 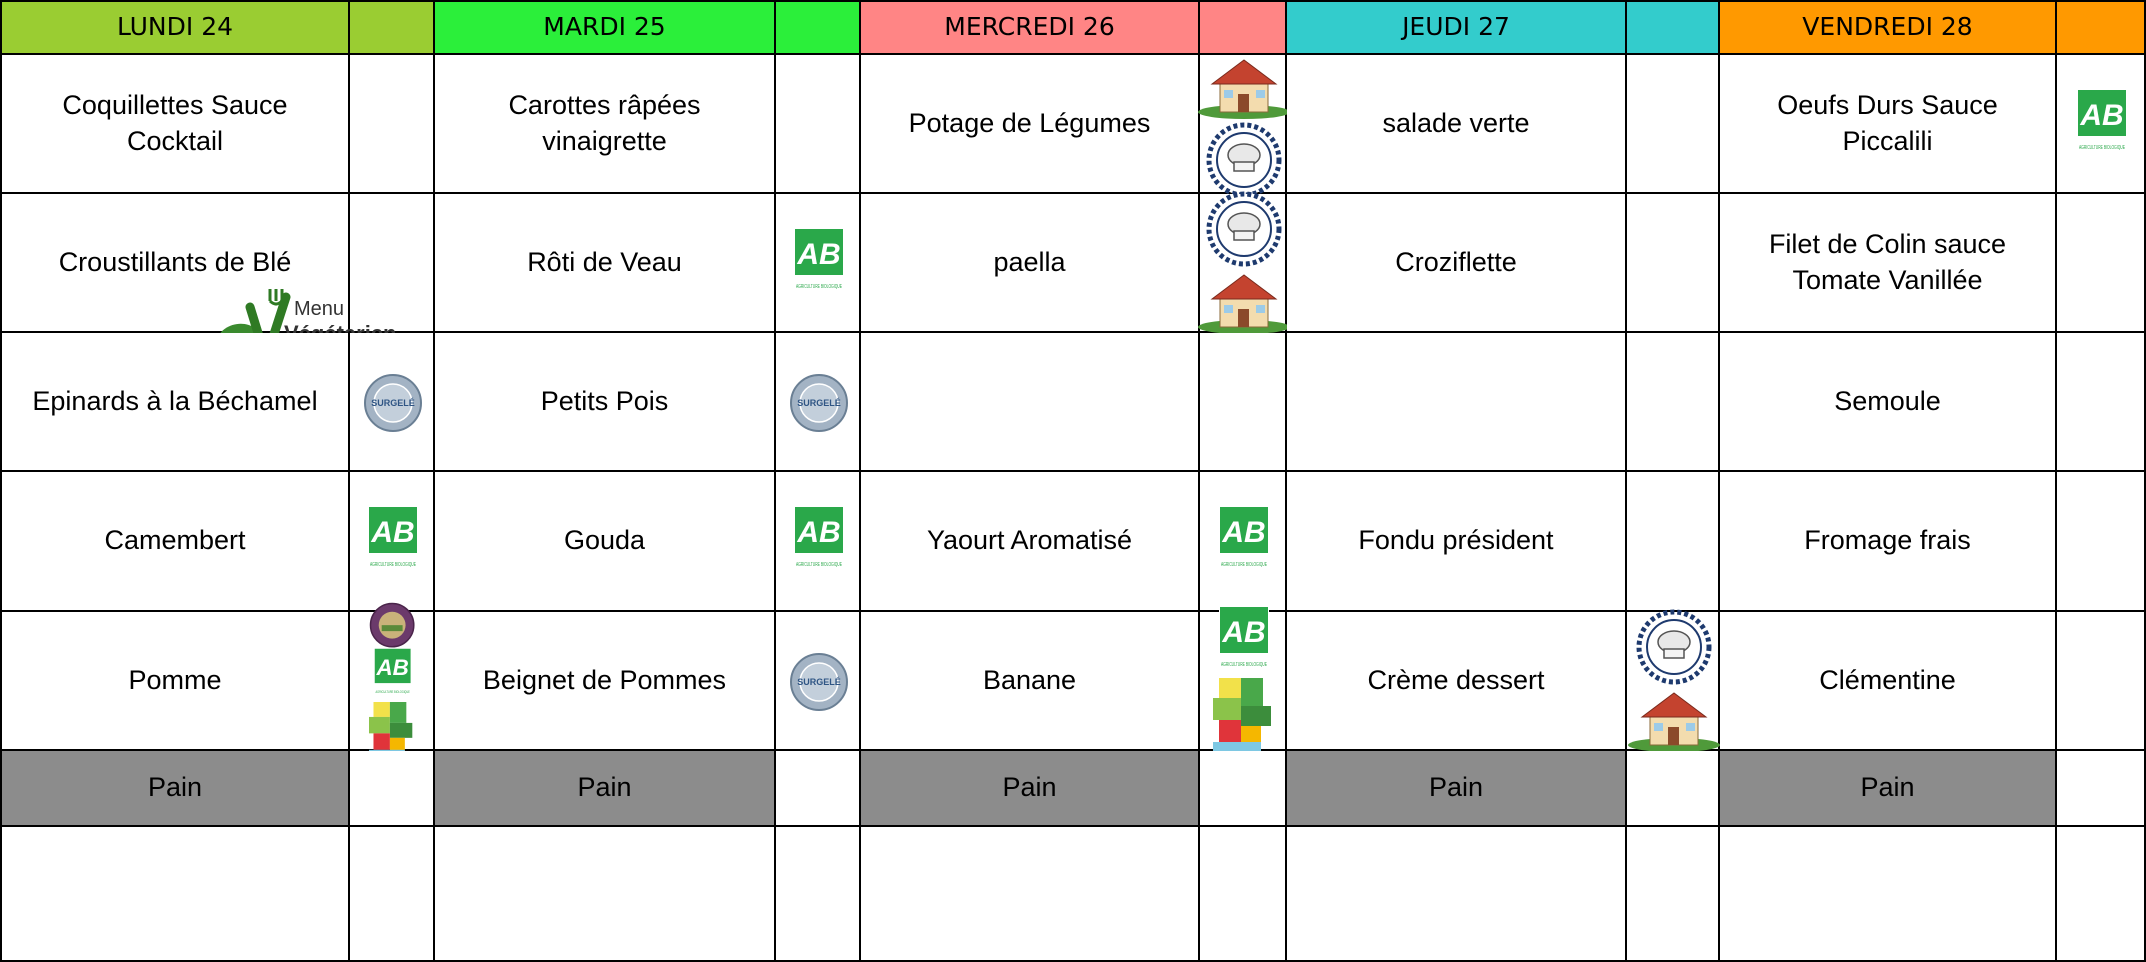 What do you see at coordinates (1888, 542) in the screenshot?
I see `dish-cell: Fromage frais` at bounding box center [1888, 542].